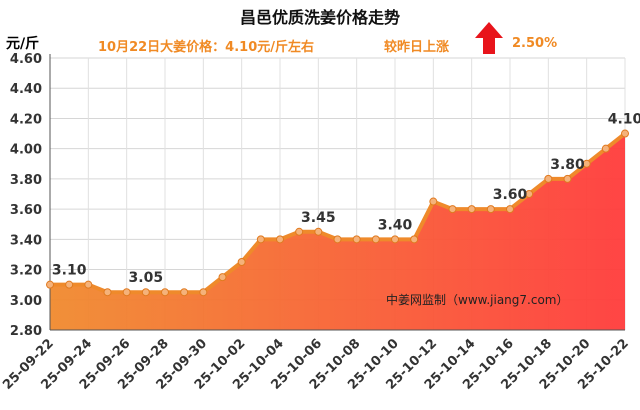 The height and width of the screenshot is (410, 640). Describe the element at coordinates (146, 278) in the screenshot. I see `data-label: 3.05` at that location.